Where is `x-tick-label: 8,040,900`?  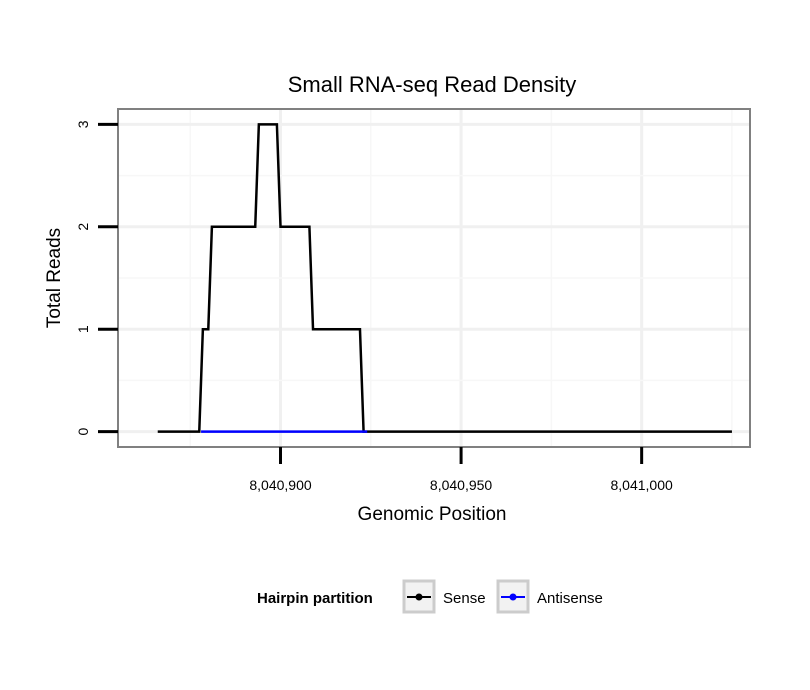 x-tick-label: 8,040,900 is located at coordinates (280, 485).